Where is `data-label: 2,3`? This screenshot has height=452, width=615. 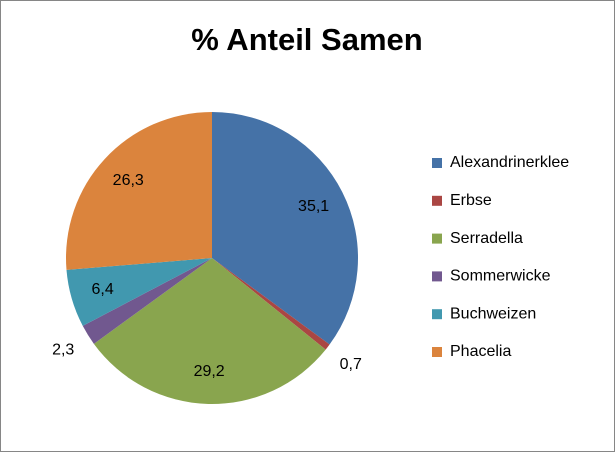
data-label: 2,3 is located at coordinates (63, 350).